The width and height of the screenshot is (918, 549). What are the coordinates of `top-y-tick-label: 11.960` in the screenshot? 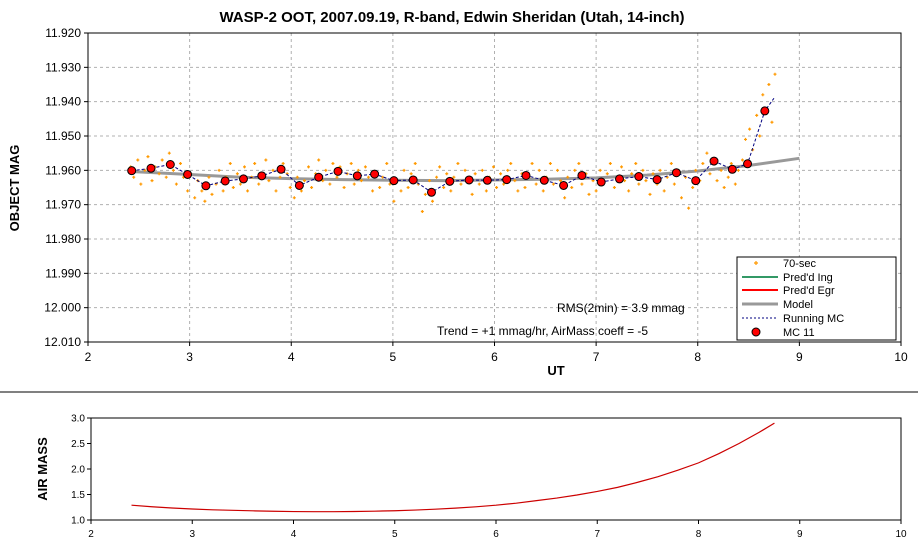 It's located at (63, 170).